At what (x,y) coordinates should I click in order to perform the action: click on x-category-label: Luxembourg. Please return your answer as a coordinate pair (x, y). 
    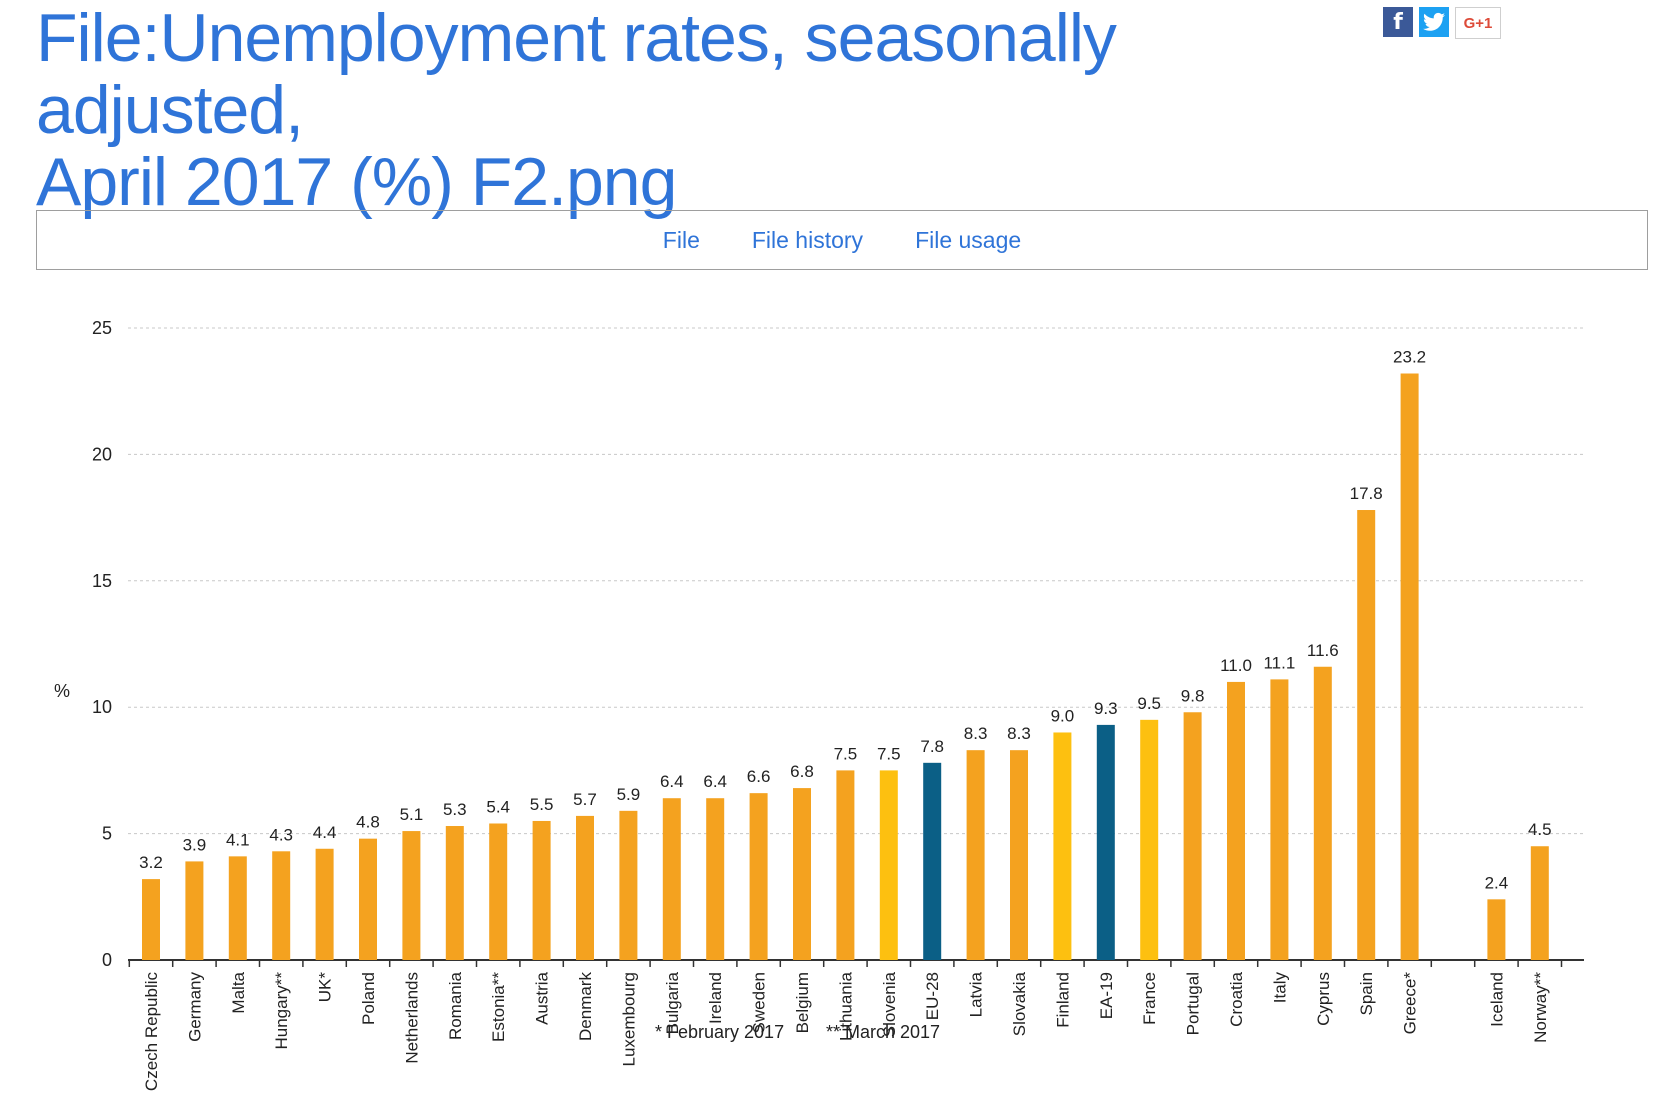
    Looking at the image, I should click on (628, 1019).